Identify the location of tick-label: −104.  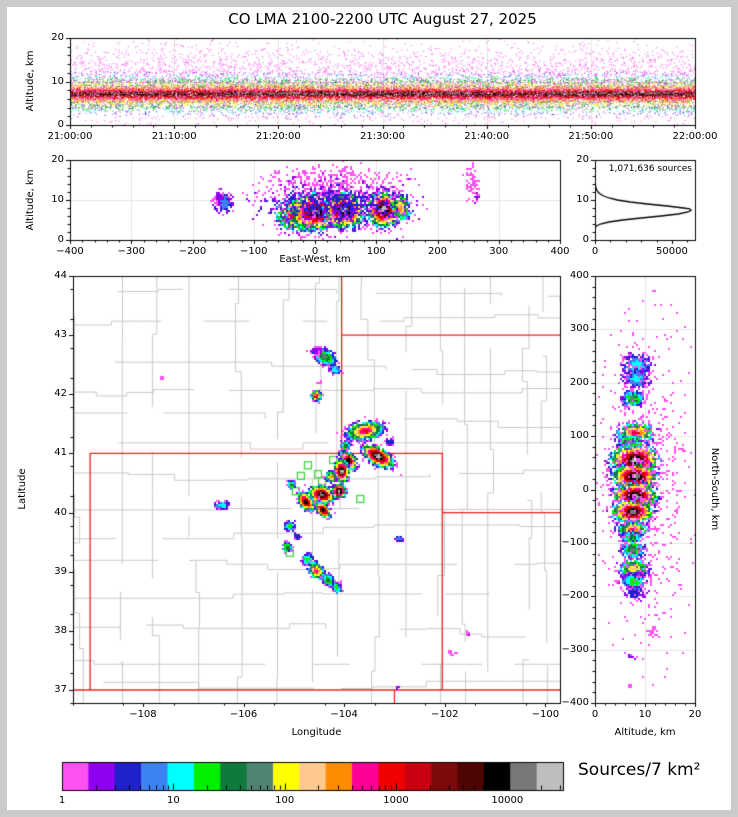
(344, 714).